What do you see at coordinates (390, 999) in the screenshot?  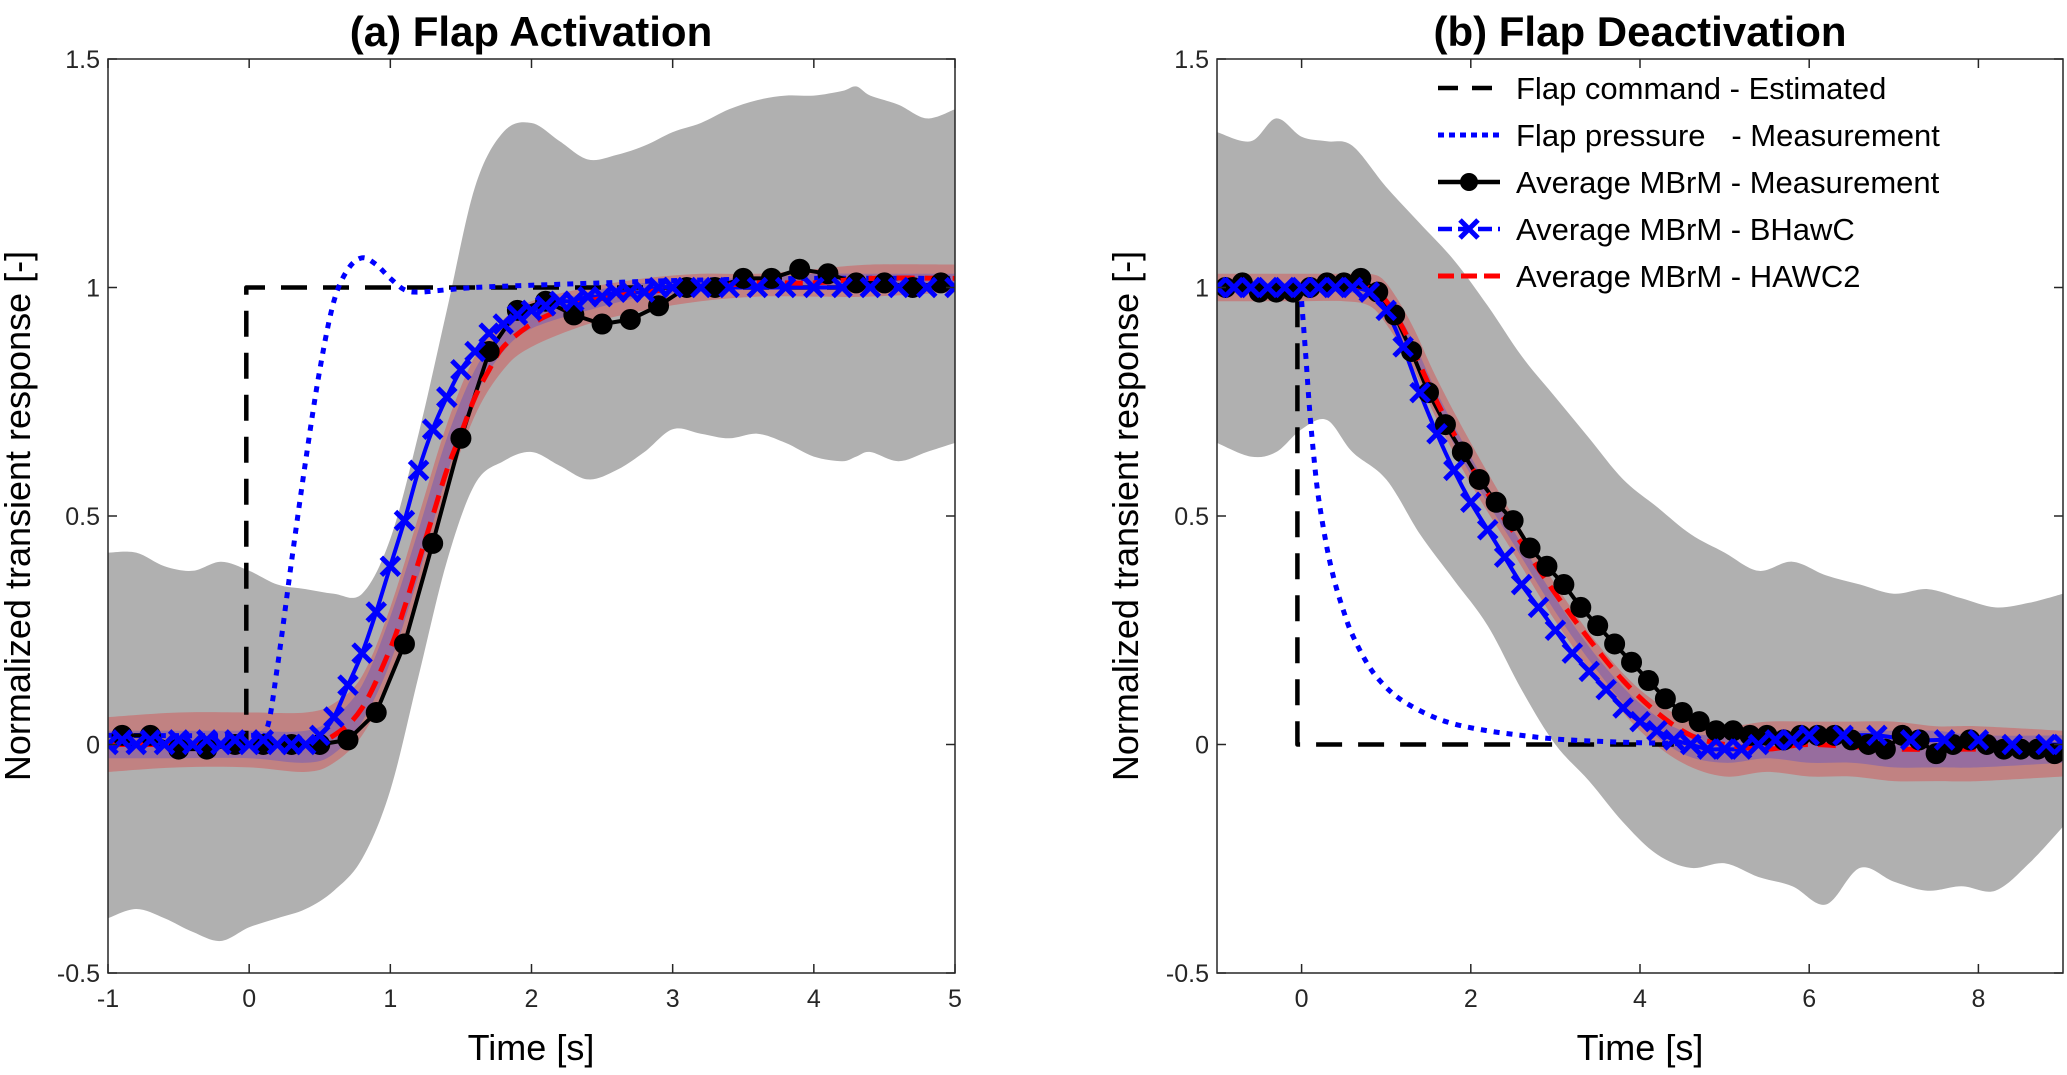 I see `x-tick-label: 1` at bounding box center [390, 999].